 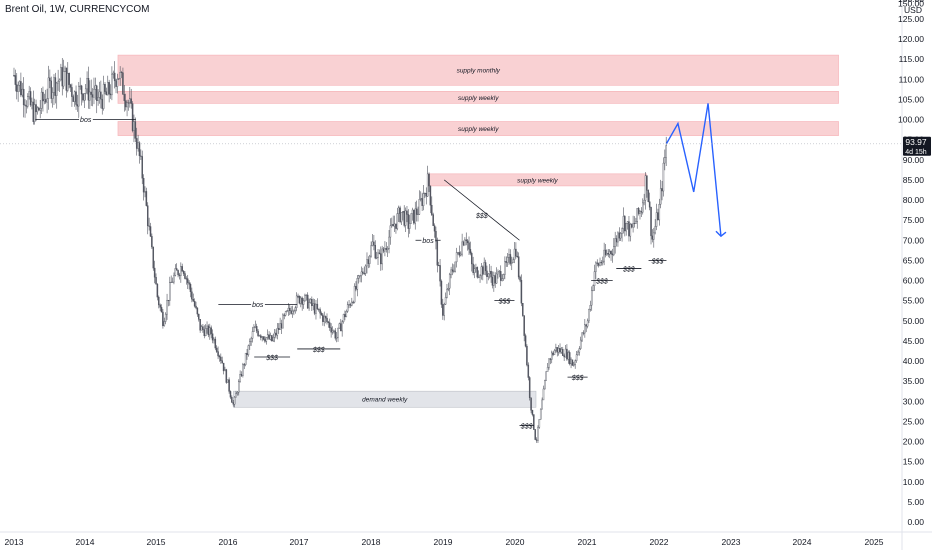 I want to click on projection-arrowhead, so click(x=721, y=234).